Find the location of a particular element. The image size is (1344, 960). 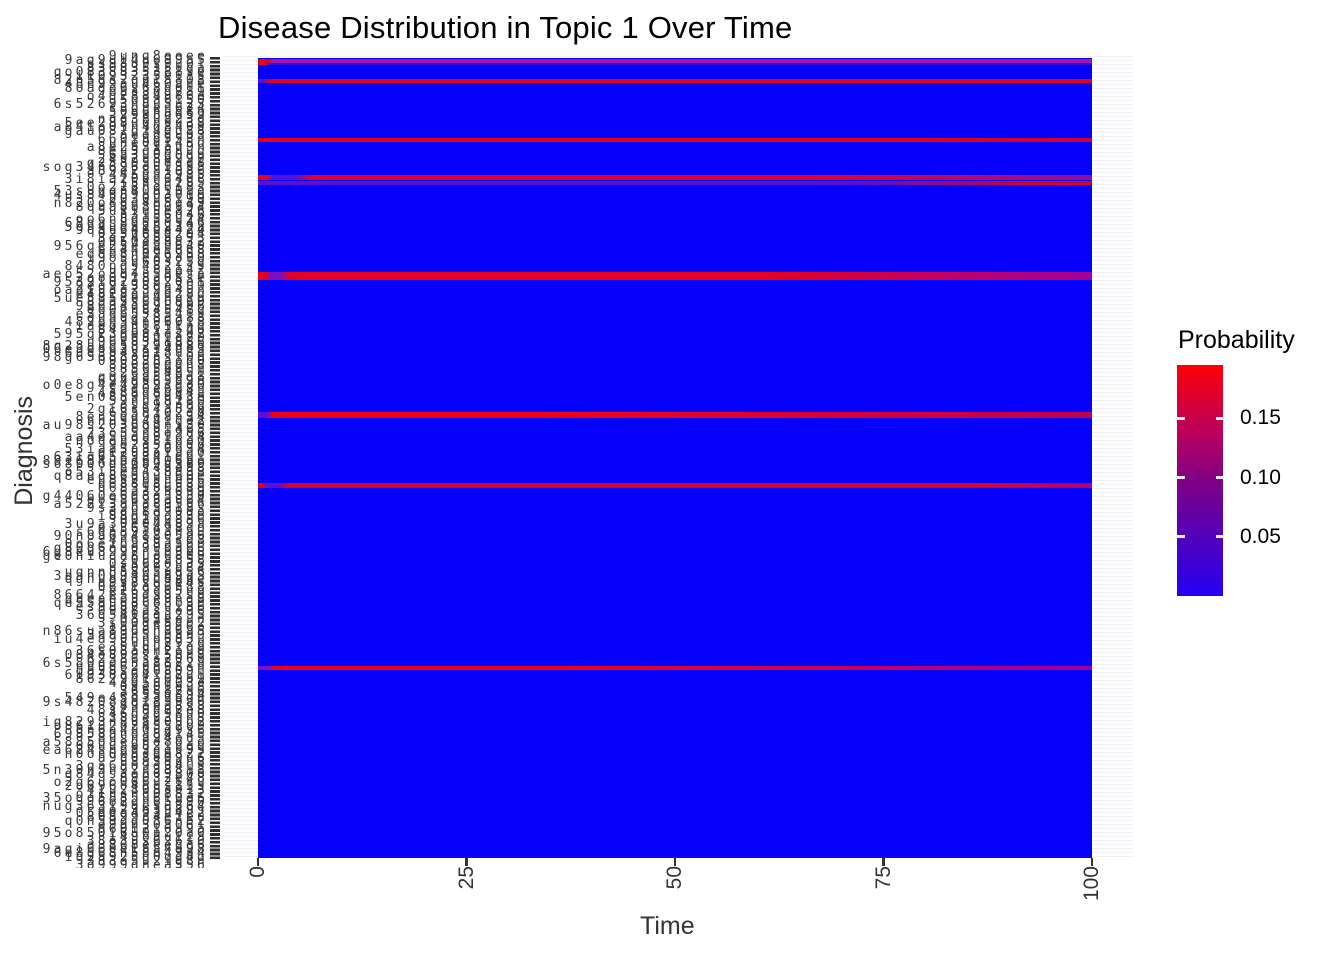

y-tick-label: au98s2036ooni30 is located at coordinates (125, 425).